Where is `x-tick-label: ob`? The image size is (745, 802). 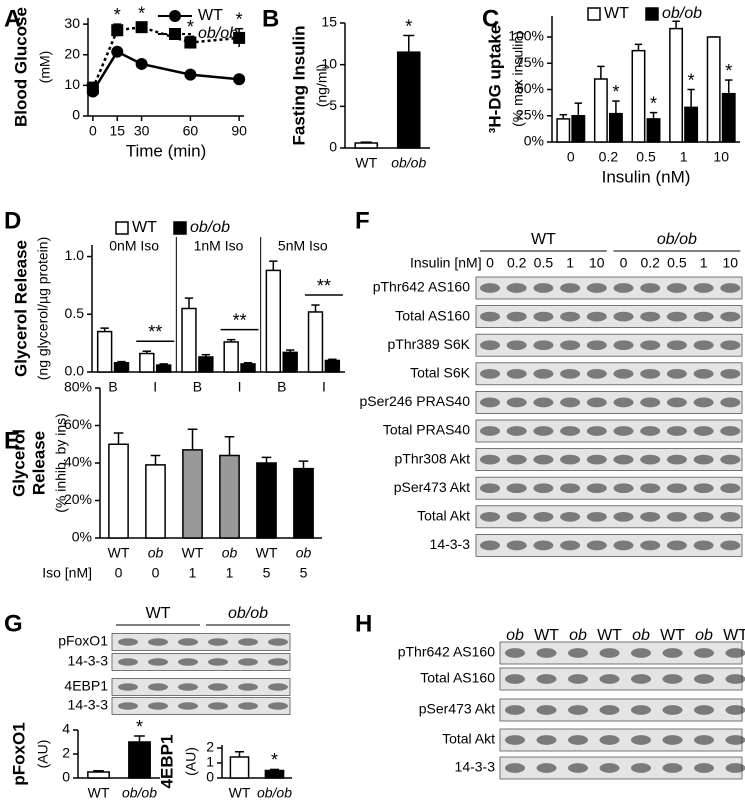 x-tick-label: ob is located at coordinates (230, 553).